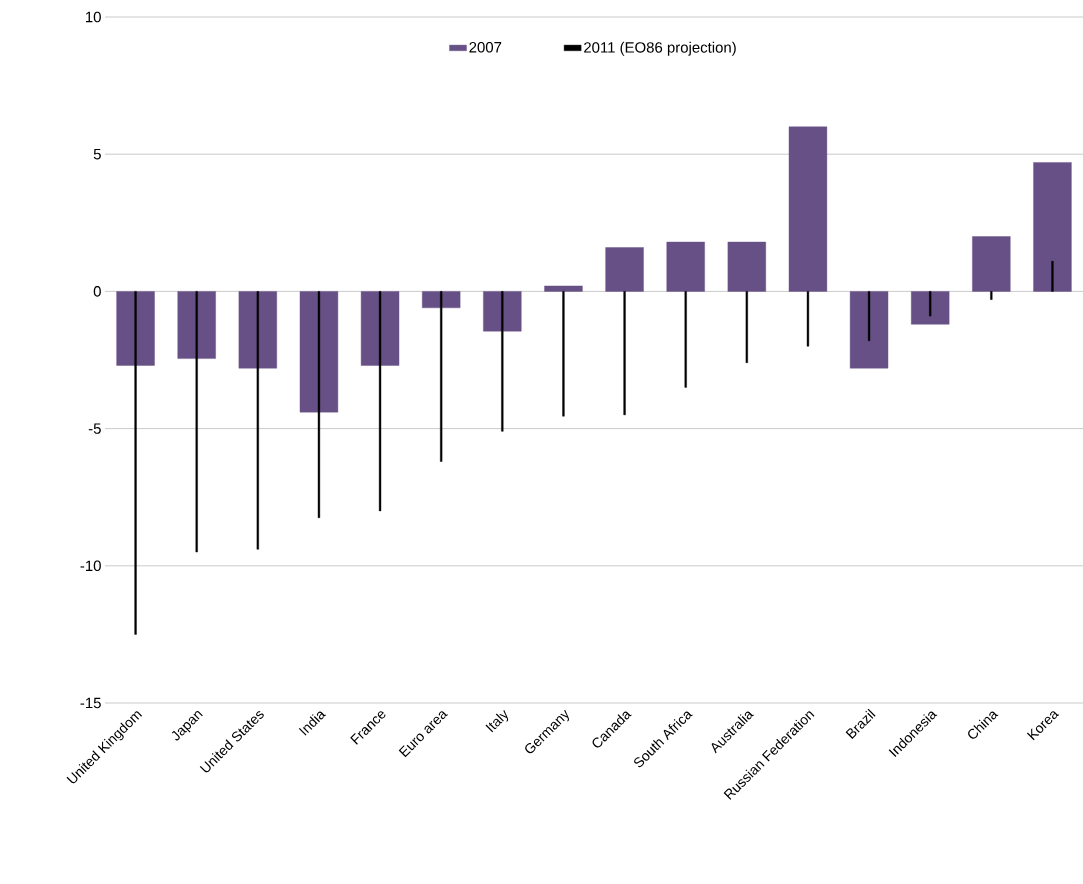 The height and width of the screenshot is (884, 1083). Describe the element at coordinates (497, 721) in the screenshot. I see `x-tick-label: Italy` at that location.